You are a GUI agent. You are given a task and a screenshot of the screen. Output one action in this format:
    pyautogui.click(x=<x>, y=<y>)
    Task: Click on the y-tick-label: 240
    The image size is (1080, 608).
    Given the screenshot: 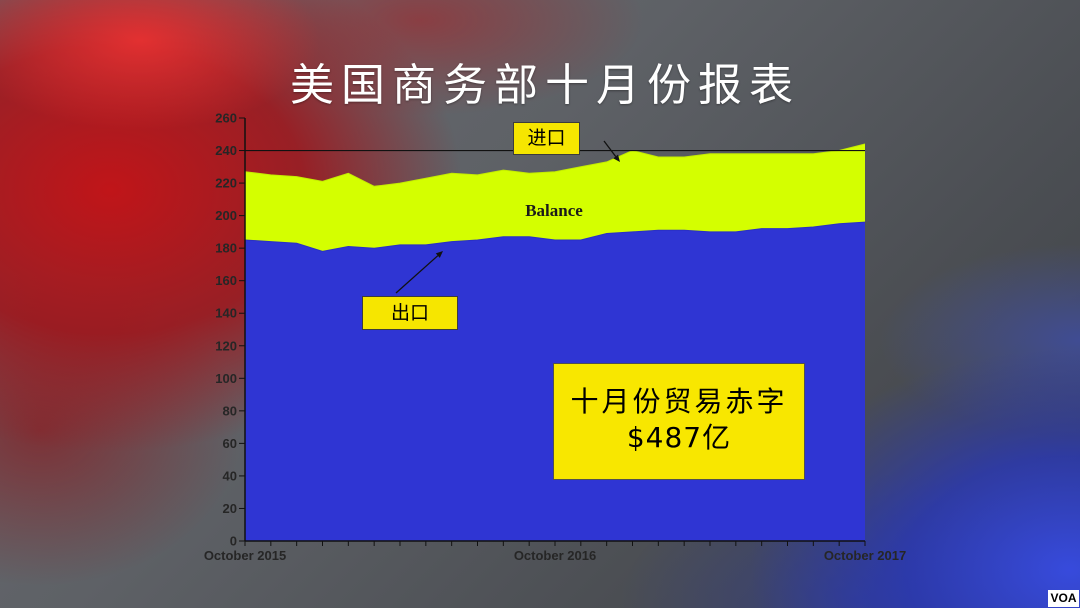 What is the action you would take?
    pyautogui.click(x=226, y=150)
    